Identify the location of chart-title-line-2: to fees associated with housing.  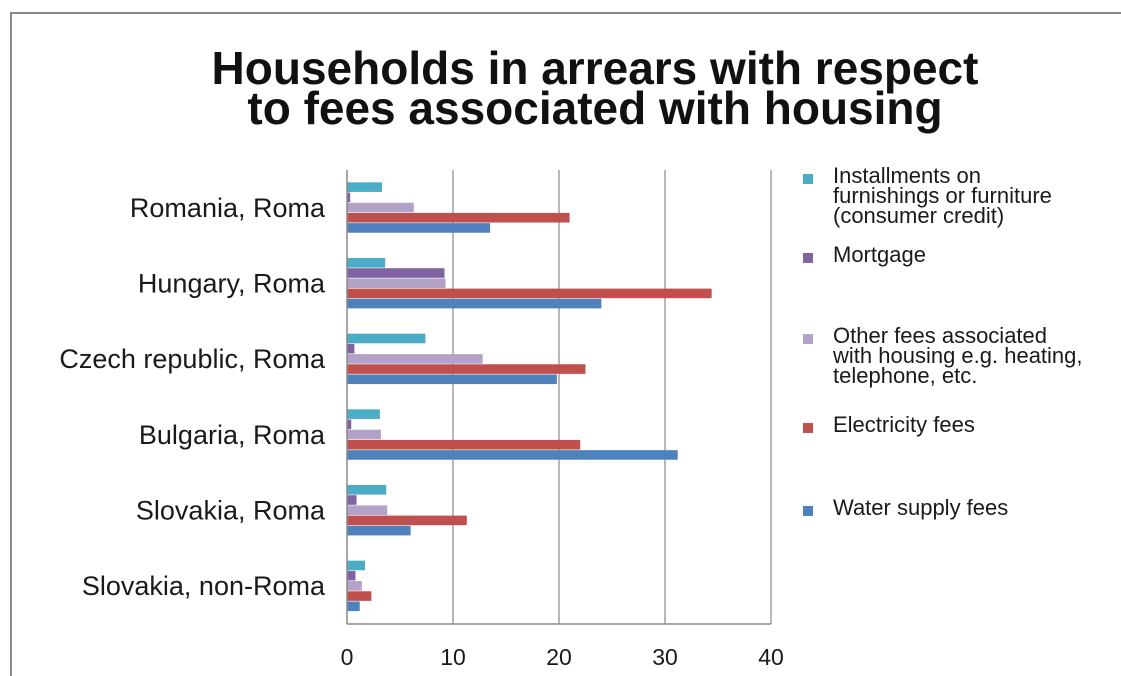
(595, 108).